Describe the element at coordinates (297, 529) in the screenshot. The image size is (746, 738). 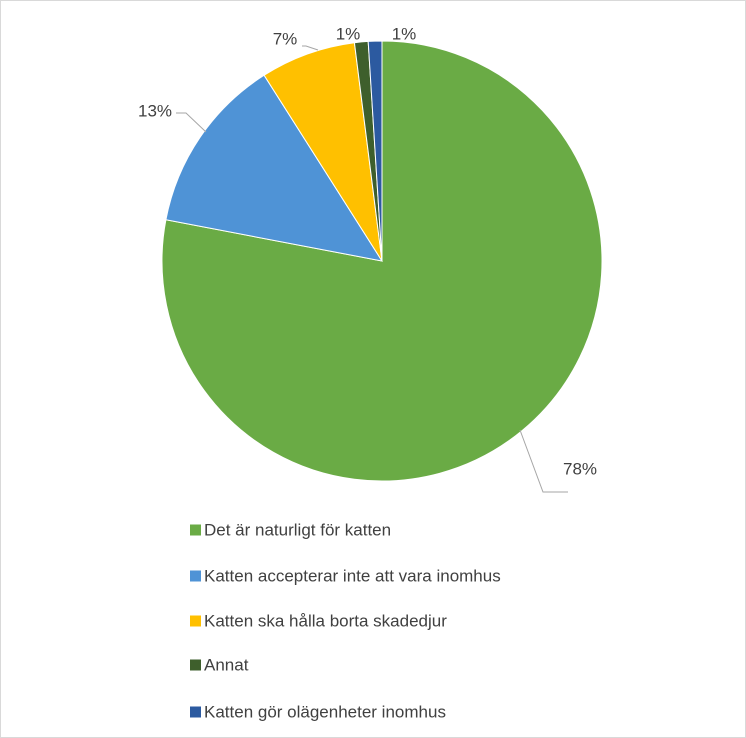
I see `legend-label: Det är naturligt för katten` at that location.